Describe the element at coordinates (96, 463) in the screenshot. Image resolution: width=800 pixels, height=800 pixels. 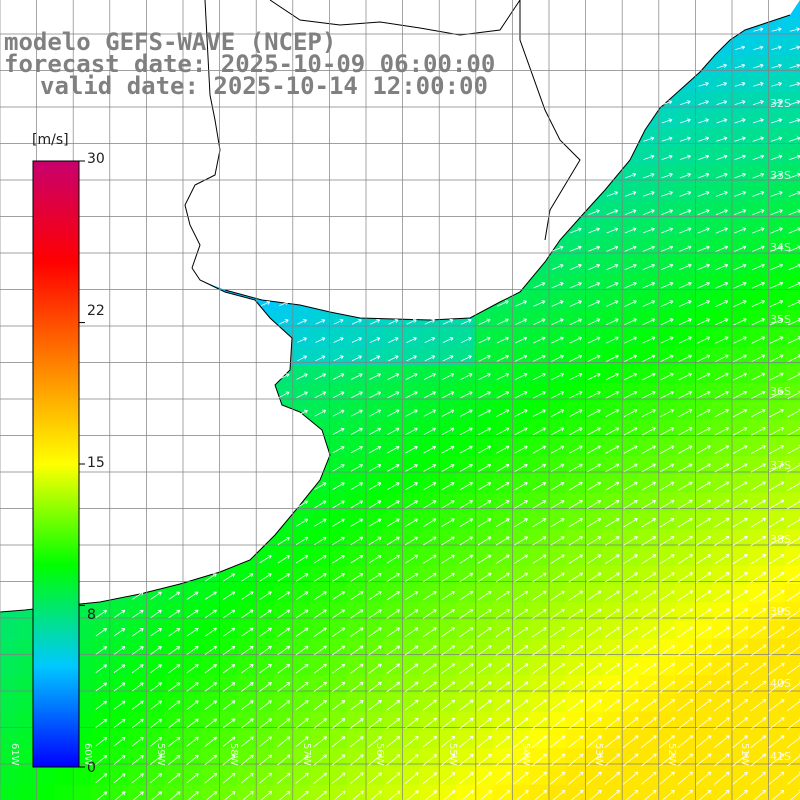
I see `colorbar-tick-label: 15` at that location.